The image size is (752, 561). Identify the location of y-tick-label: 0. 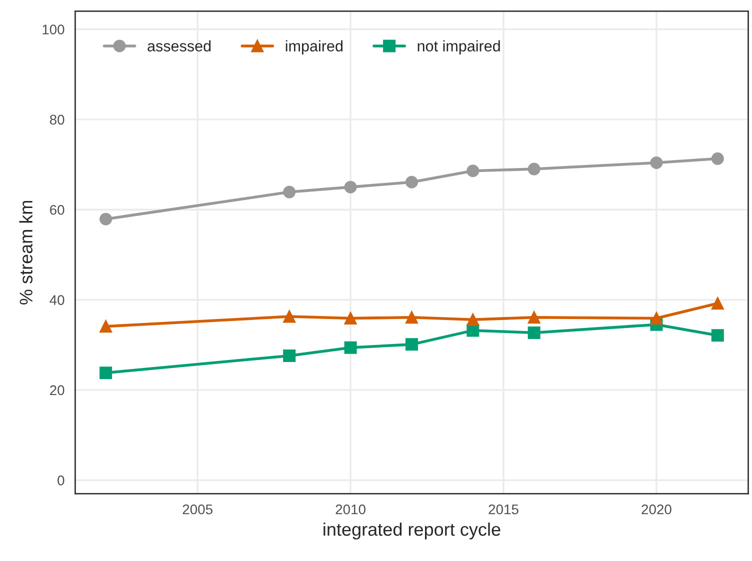
(61, 480).